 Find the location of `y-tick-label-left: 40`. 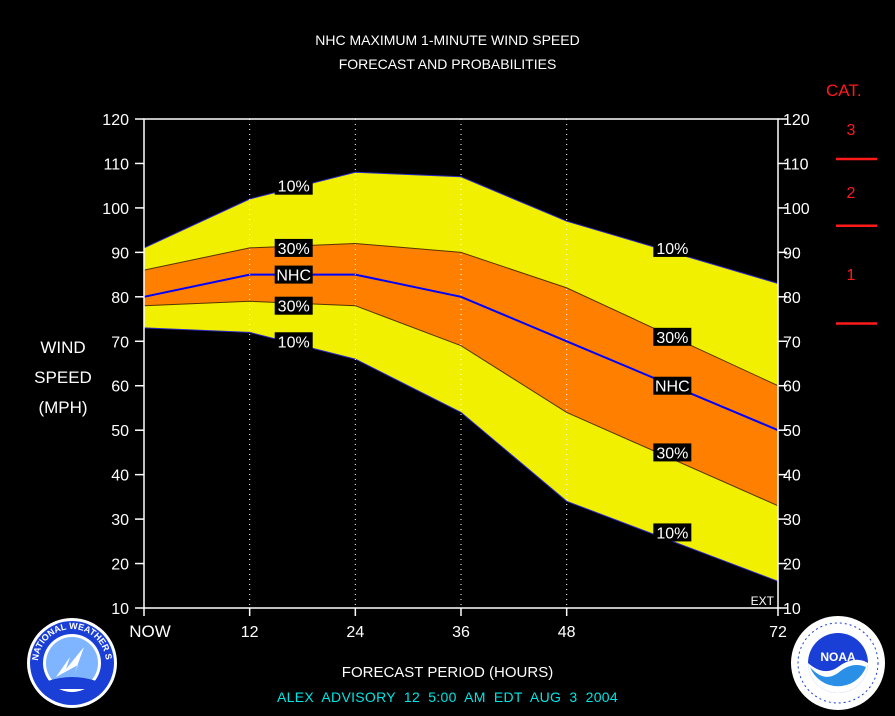

y-tick-label-left: 40 is located at coordinates (120, 476).